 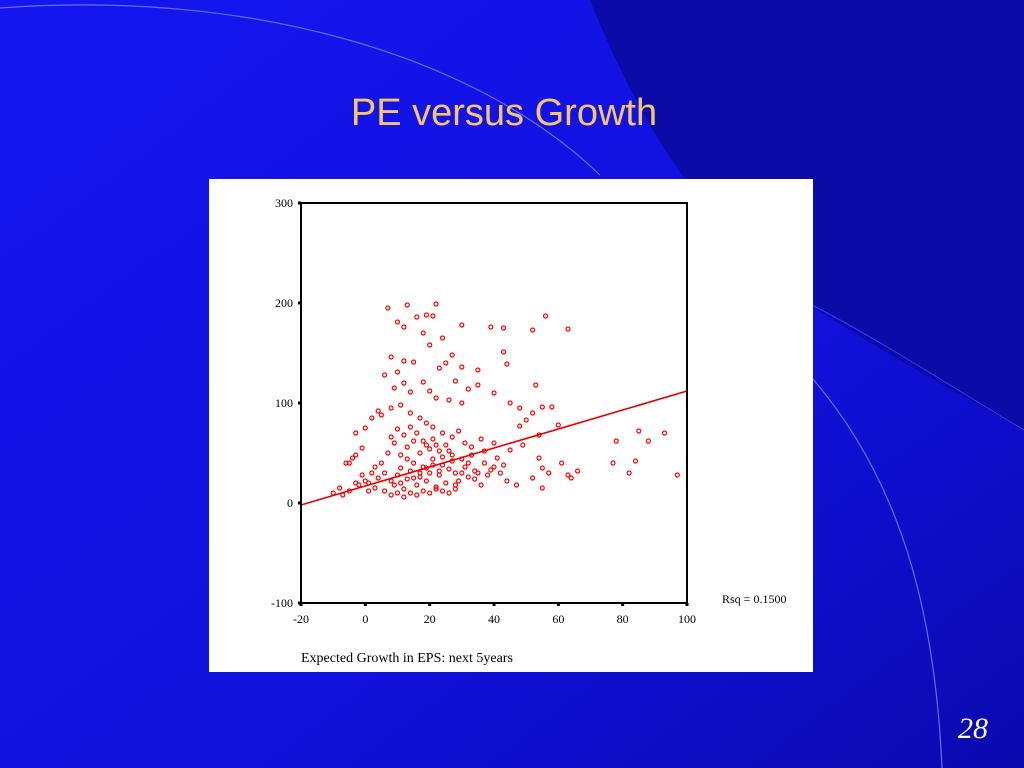 I want to click on x-tick-label: 20, so click(x=430, y=619).